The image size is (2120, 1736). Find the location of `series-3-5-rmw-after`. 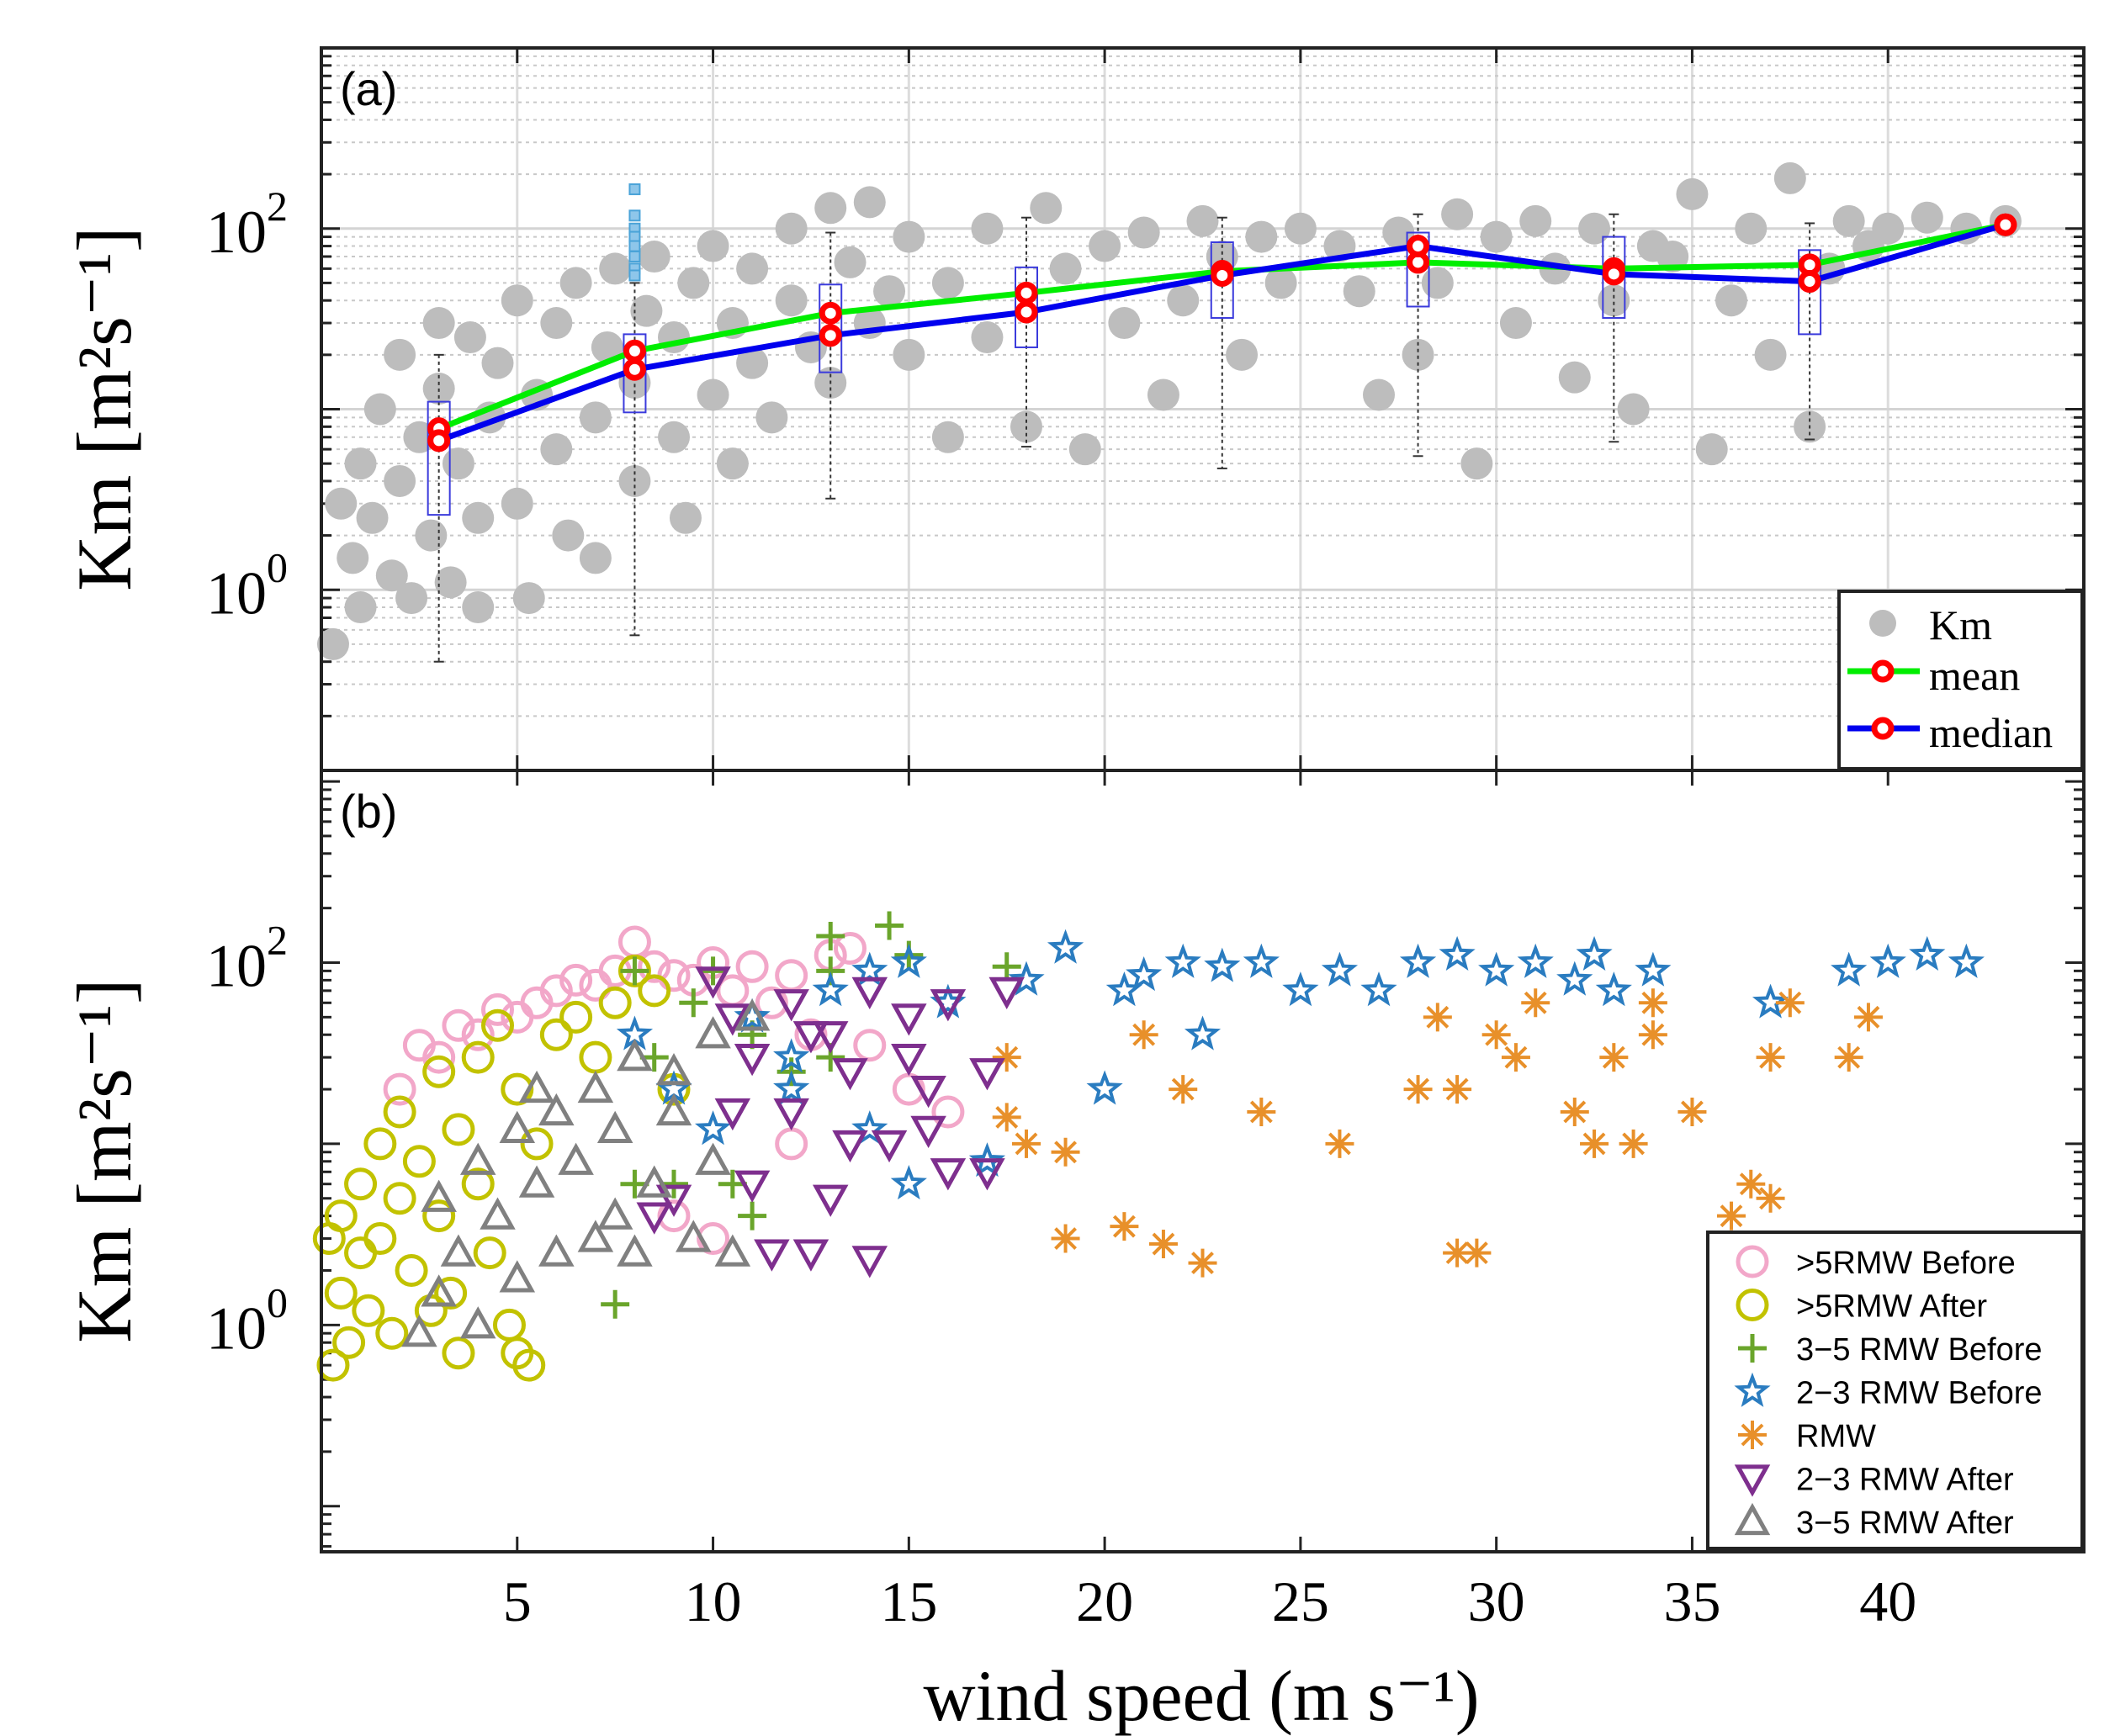

series-3-5-rmw-after is located at coordinates (586, 1172).